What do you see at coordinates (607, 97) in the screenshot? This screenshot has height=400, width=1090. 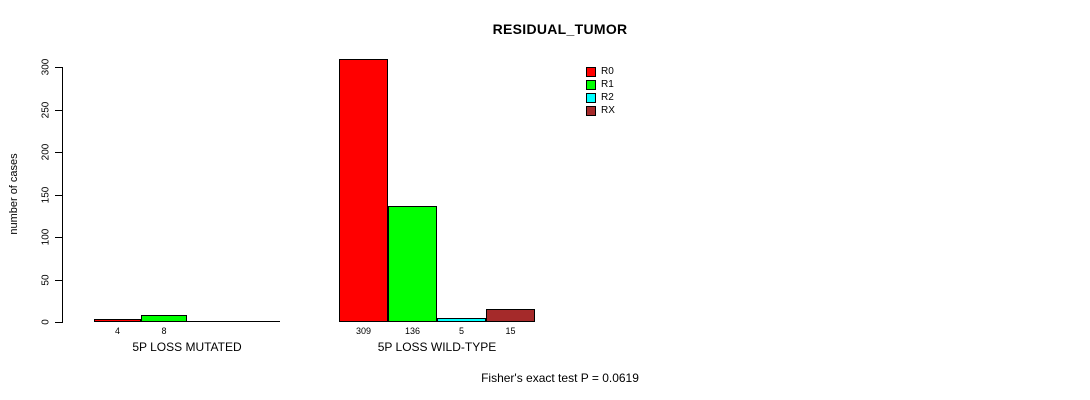 I see `legend-label: R2` at bounding box center [607, 97].